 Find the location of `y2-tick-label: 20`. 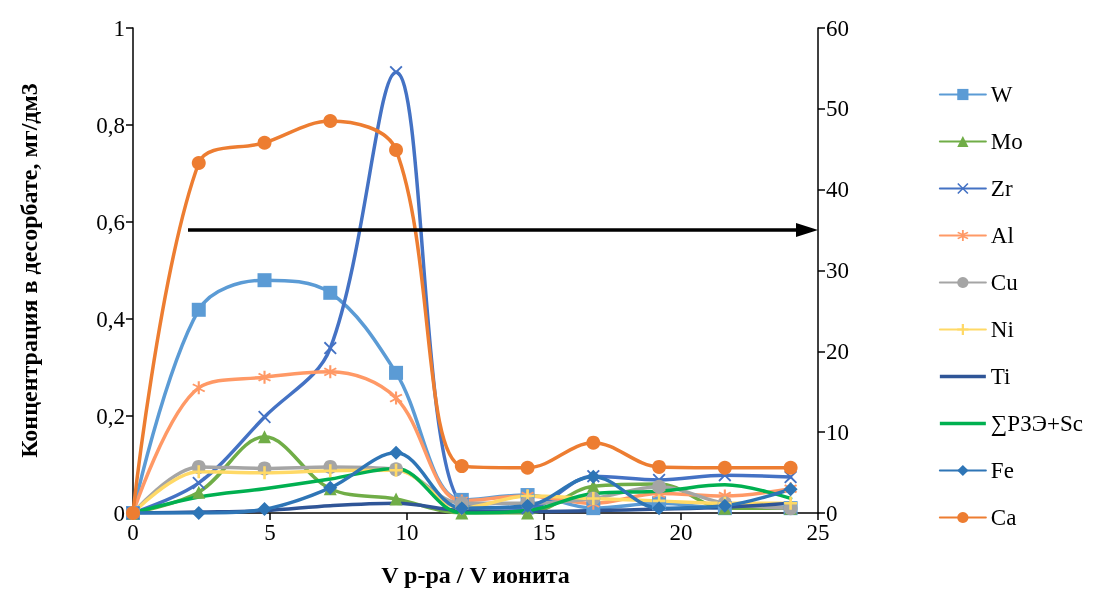

y2-tick-label: 20 is located at coordinates (837, 351).